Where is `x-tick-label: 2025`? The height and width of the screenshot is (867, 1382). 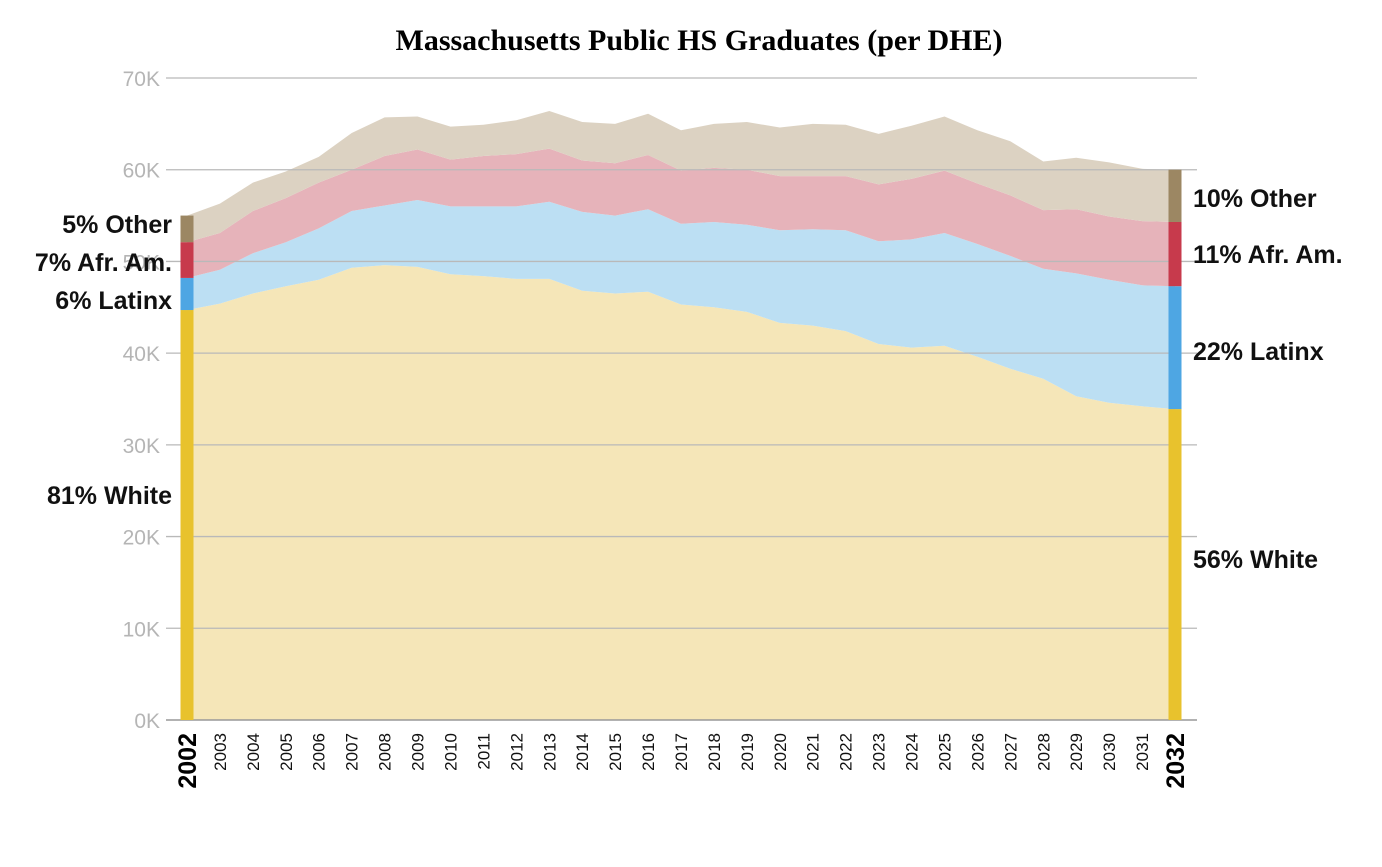 x-tick-label: 2025 is located at coordinates (944, 752).